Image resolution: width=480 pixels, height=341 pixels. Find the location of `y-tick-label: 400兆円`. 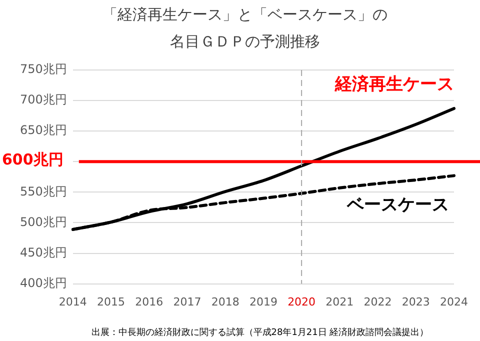

y-tick-label: 400兆円 is located at coordinates (43, 283).